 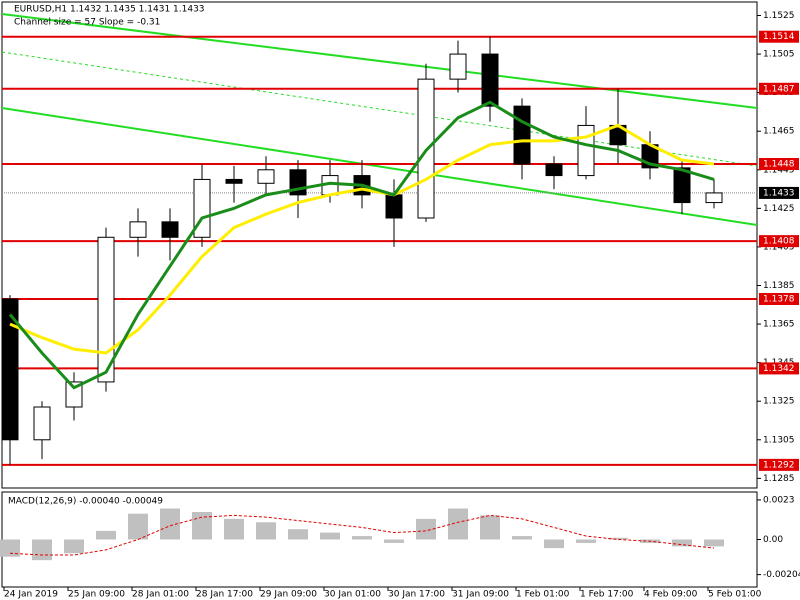 I want to click on level-label: 1.1514, so click(x=779, y=37).